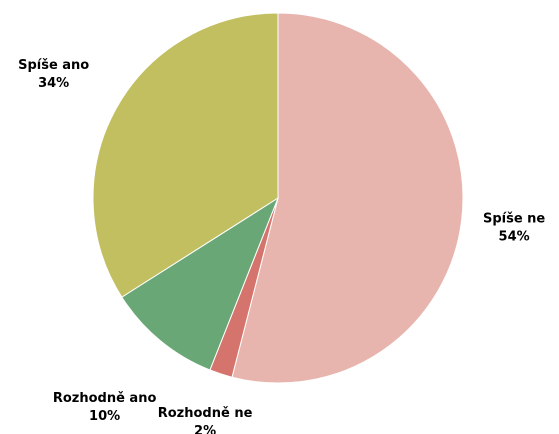  I want to click on pie-slice, so click(200, 283).